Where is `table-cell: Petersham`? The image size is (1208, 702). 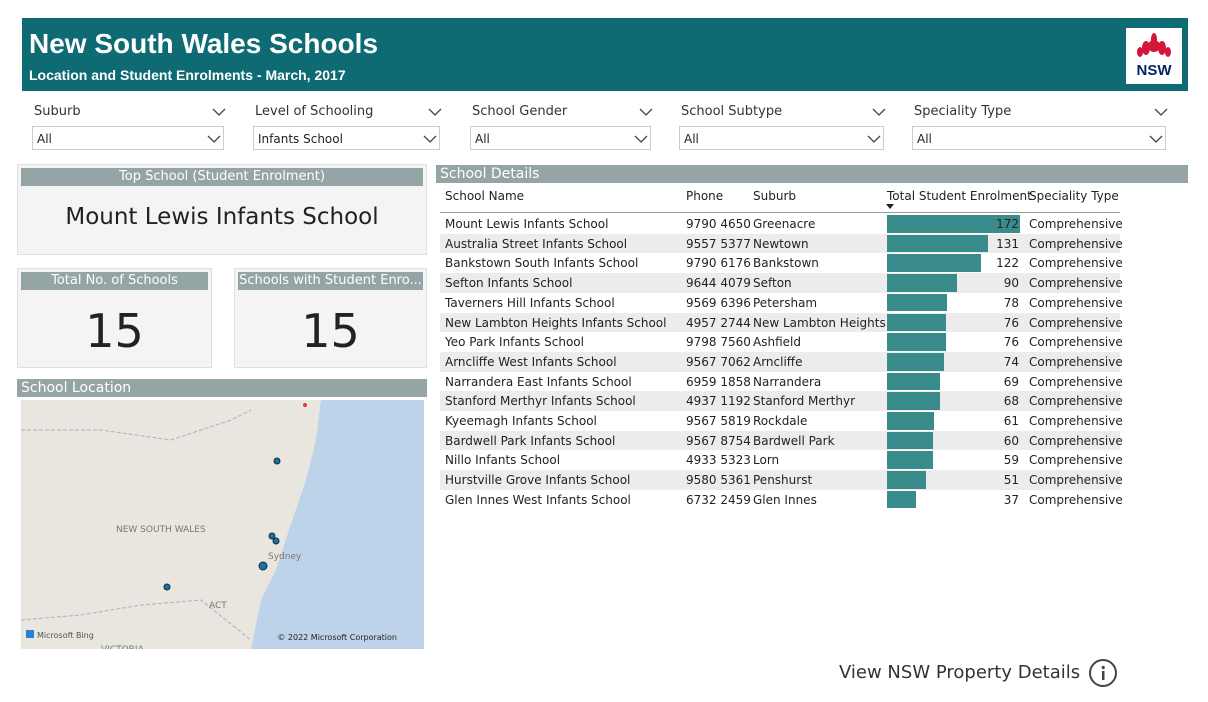 table-cell: Petersham is located at coordinates (785, 302).